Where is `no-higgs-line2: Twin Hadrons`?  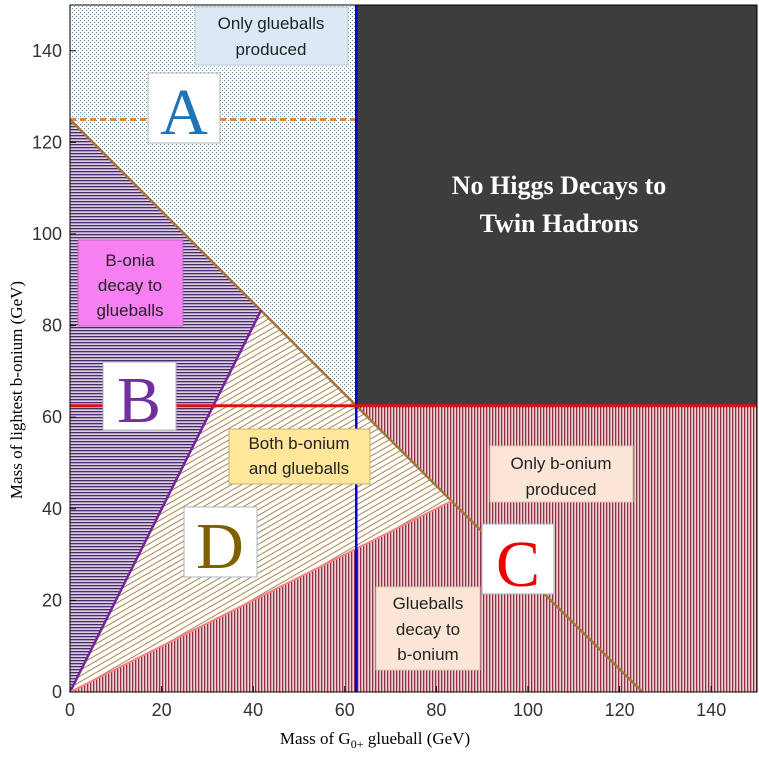
no-higgs-line2: Twin Hadrons is located at coordinates (559, 223).